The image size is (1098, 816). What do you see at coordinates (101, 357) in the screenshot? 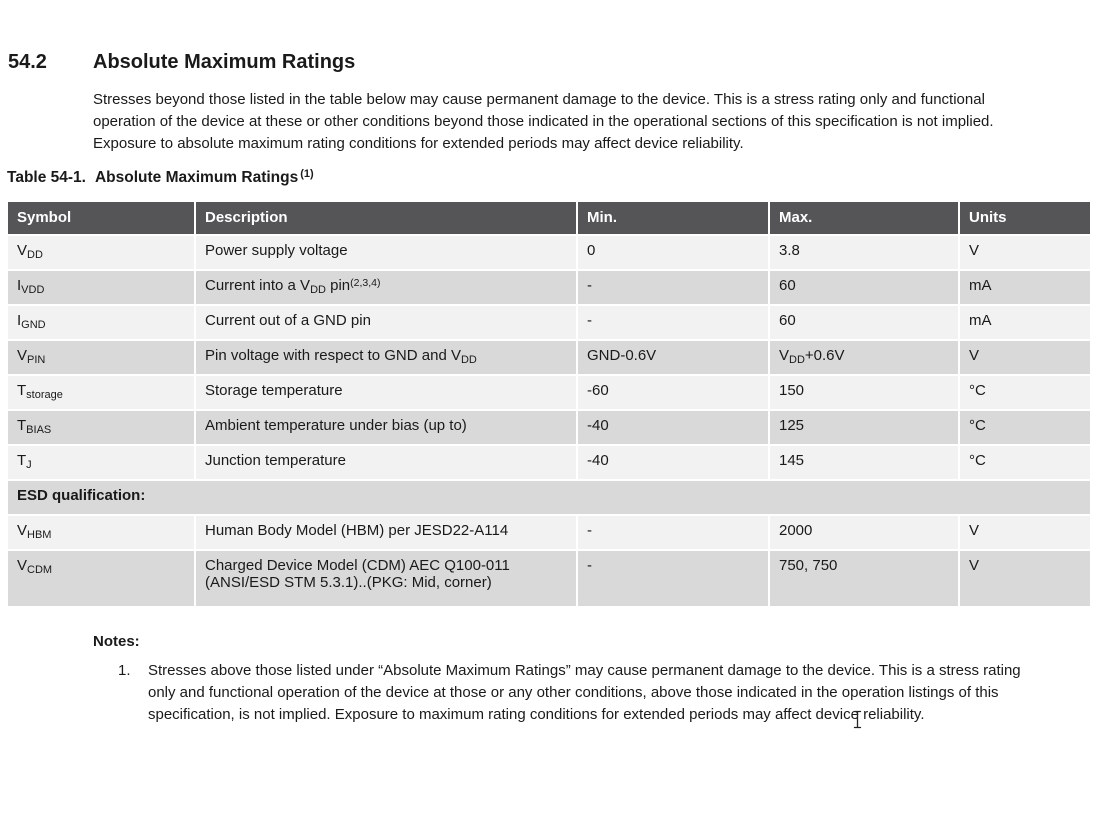
I see `cell-symbol: VPIN` at bounding box center [101, 357].